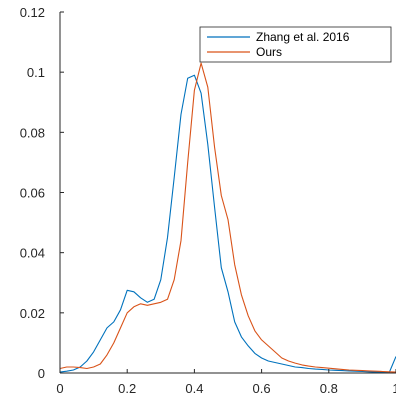 This screenshot has height=400, width=396. What do you see at coordinates (32, 313) in the screenshot?
I see `y-tick-label: 0.02` at bounding box center [32, 313].